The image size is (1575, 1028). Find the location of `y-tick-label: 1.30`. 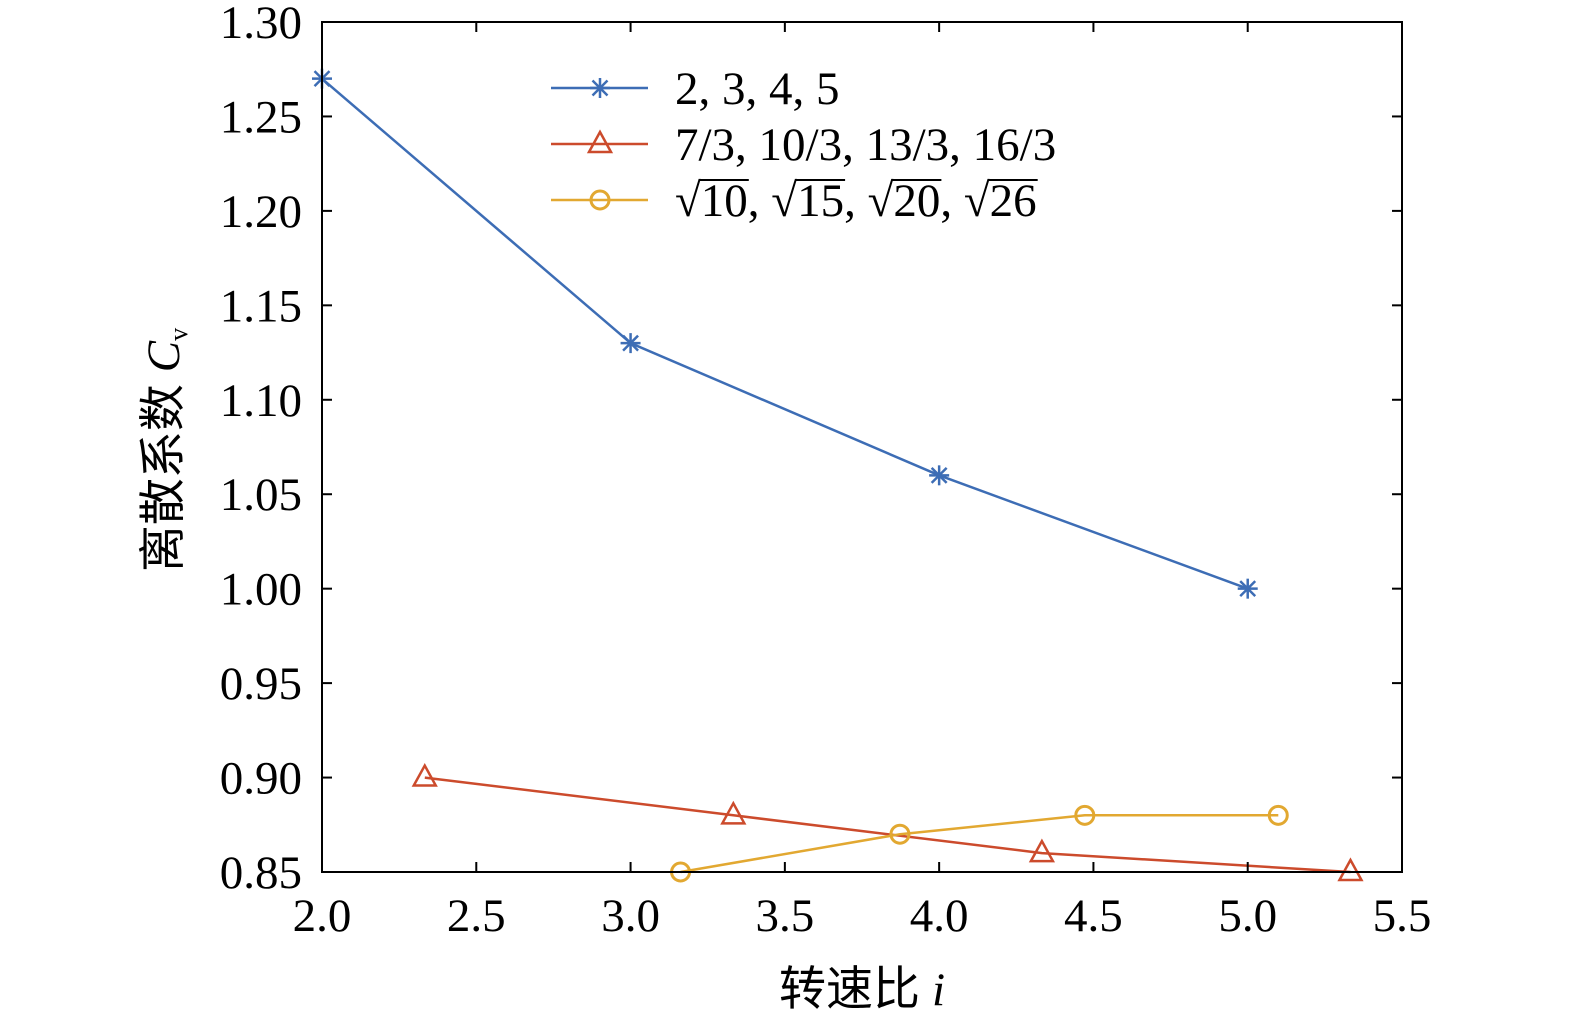

y-tick-label: 1.30 is located at coordinates (261, 24).